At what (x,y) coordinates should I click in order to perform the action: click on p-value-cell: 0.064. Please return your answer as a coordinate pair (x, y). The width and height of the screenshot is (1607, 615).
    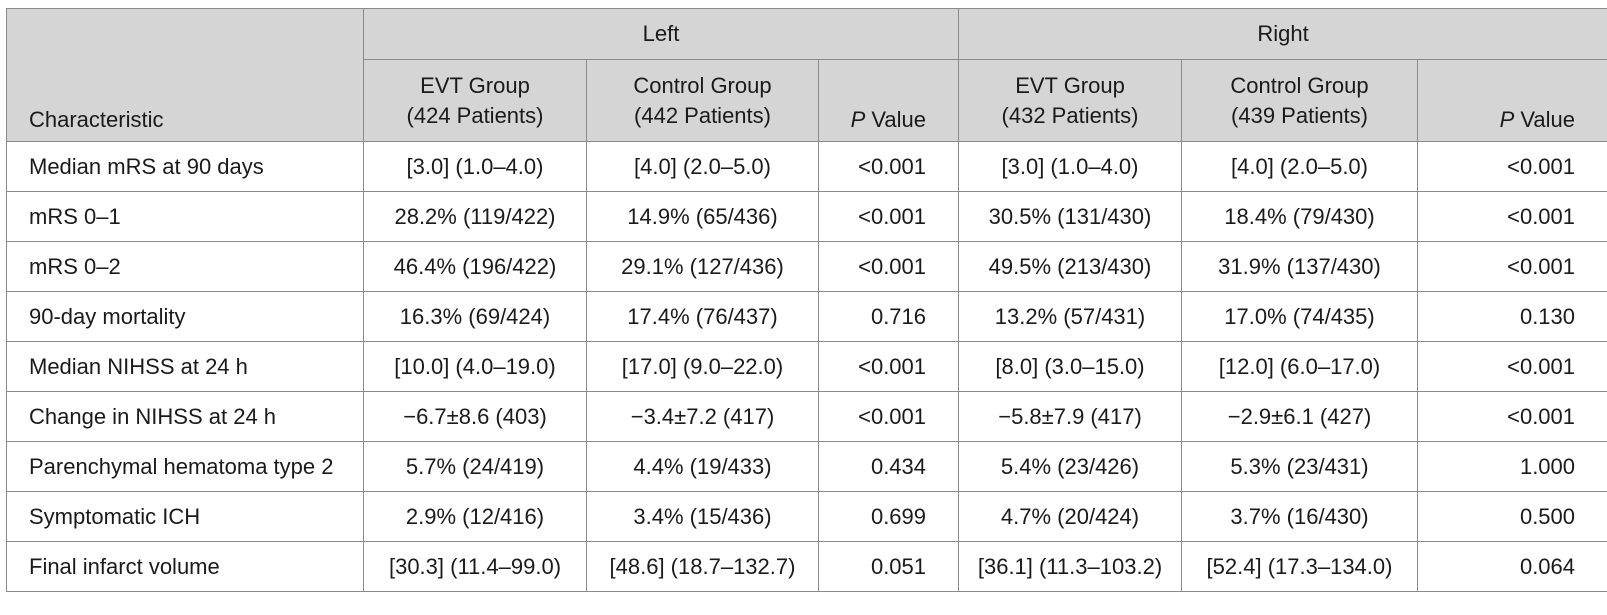
    Looking at the image, I should click on (1512, 566).